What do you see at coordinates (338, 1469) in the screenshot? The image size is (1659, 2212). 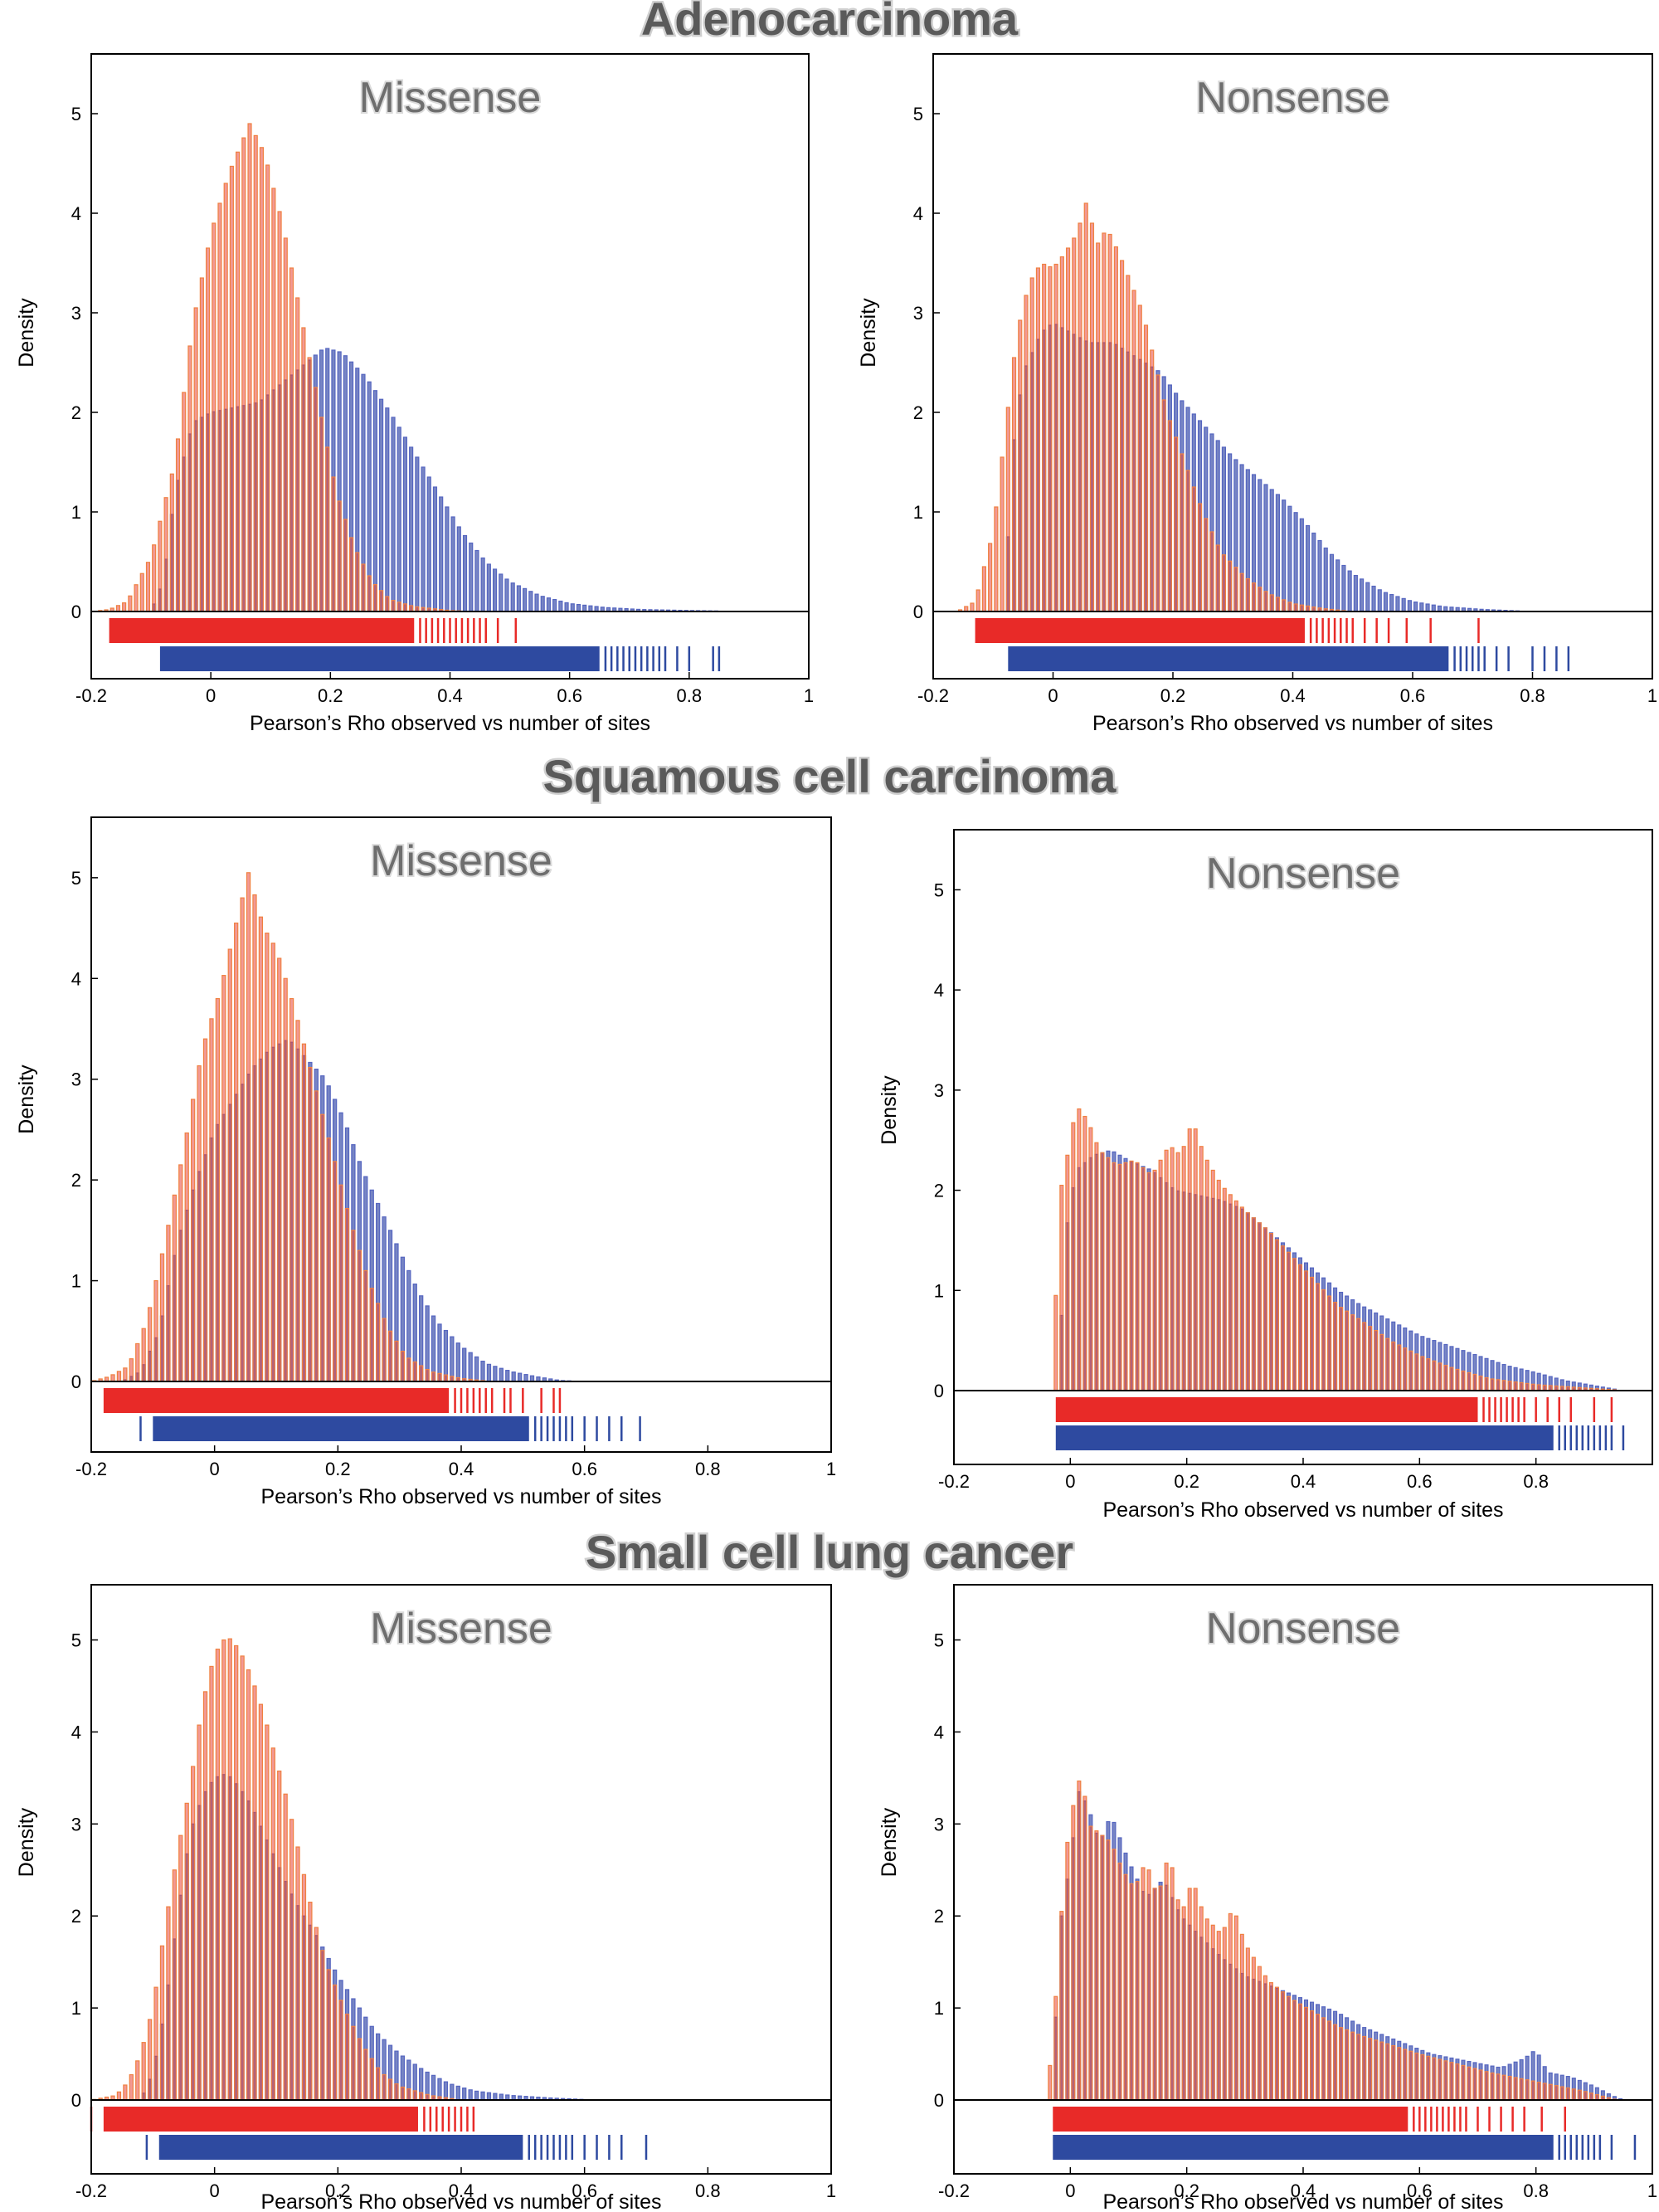 I see `x-tick-label: 0.2` at bounding box center [338, 1469].